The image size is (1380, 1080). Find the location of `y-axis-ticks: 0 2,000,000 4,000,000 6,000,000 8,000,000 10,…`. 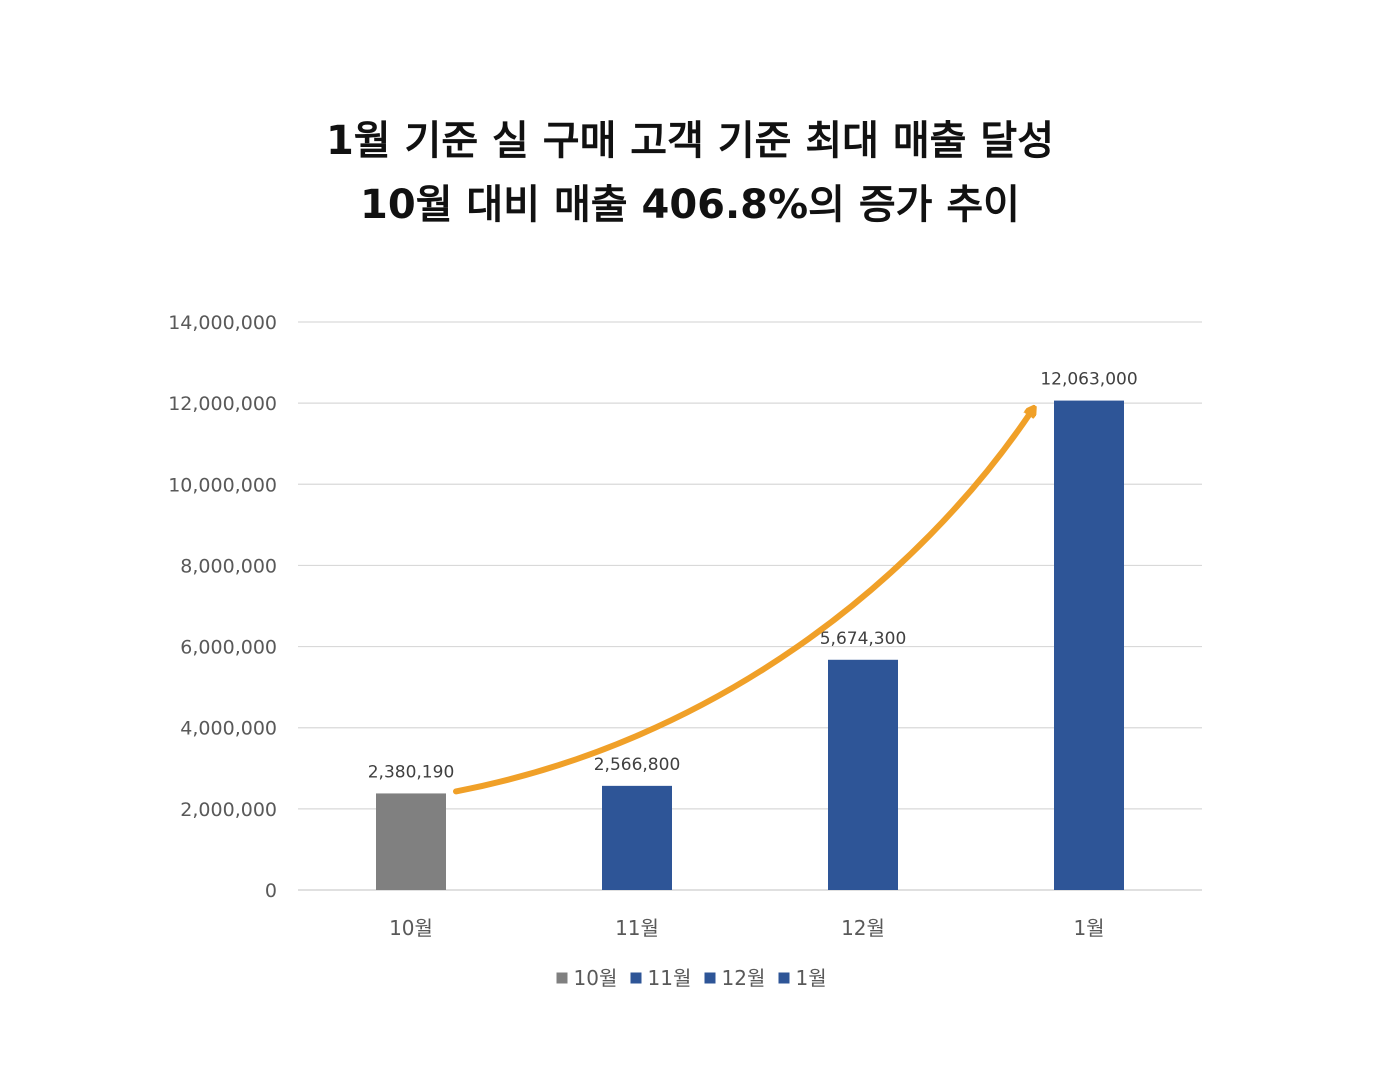

y-axis-ticks: 0 2,000,000 4,000,000 6,000,000 8,000,000 10,… is located at coordinates (222, 607).